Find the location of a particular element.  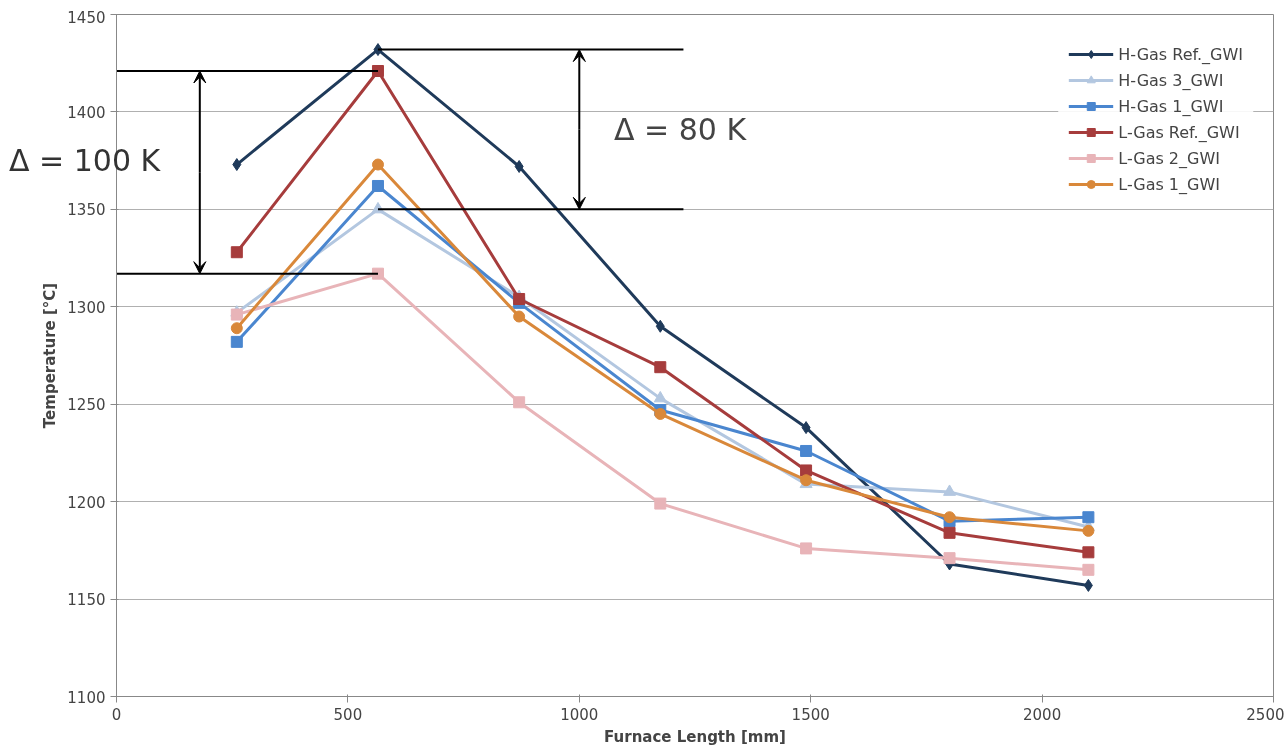

x-tick-label: 2000 is located at coordinates (1042, 714).